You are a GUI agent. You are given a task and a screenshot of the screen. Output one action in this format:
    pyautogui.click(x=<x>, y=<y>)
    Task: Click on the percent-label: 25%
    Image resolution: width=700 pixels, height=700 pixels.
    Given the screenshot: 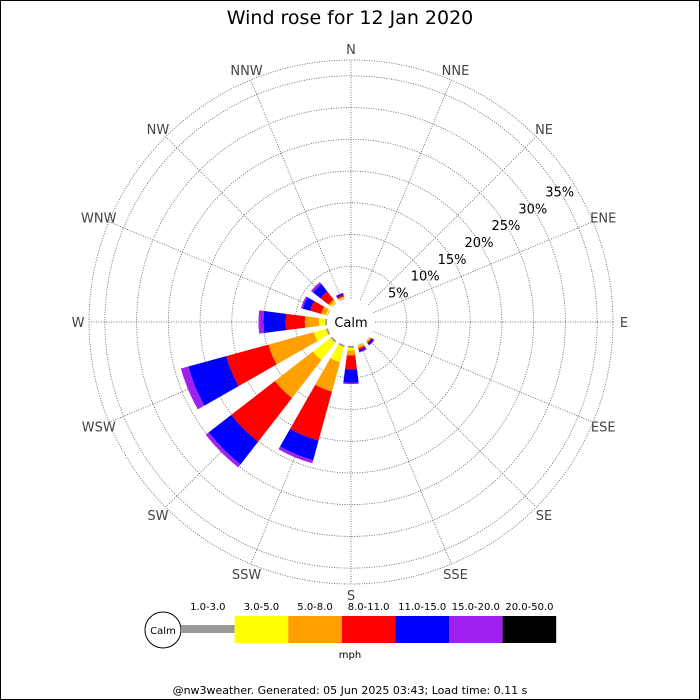 What is the action you would take?
    pyautogui.click(x=505, y=226)
    